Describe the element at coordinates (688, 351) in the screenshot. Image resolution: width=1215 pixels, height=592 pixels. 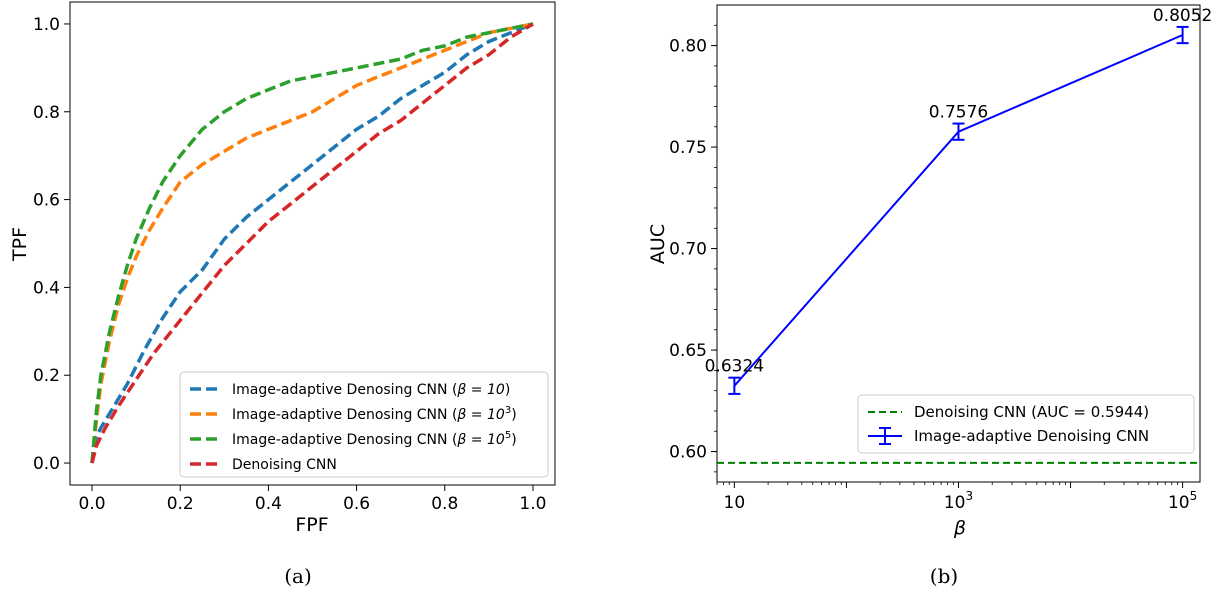
I see `auc-y-tick-label: 0.65` at that location.